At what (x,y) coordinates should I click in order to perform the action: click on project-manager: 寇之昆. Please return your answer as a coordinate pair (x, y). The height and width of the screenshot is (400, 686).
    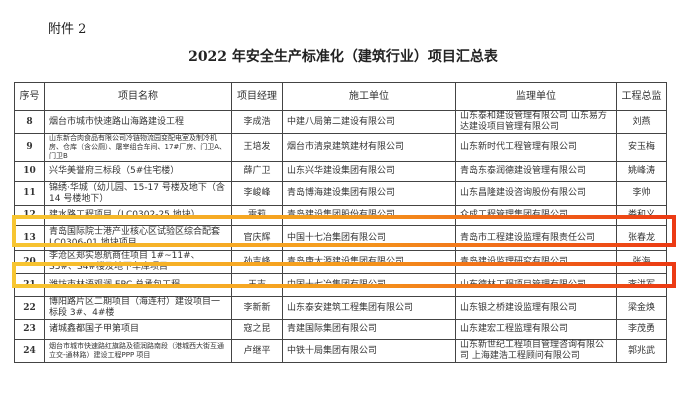
    Looking at the image, I should click on (257, 329).